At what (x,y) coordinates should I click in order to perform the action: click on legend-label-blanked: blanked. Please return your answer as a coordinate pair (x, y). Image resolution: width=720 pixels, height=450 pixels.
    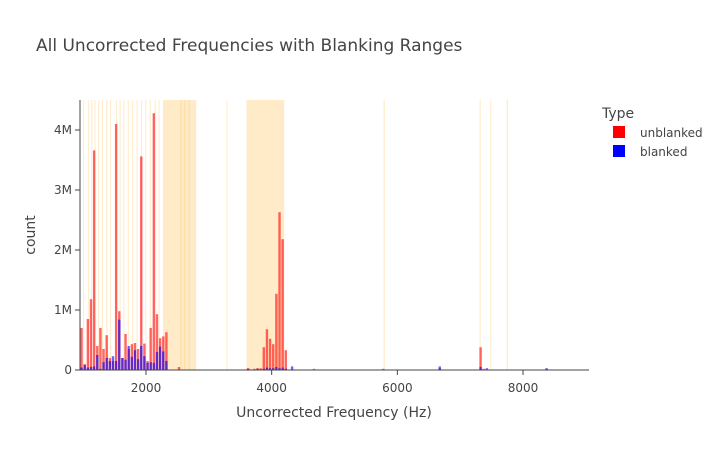
    Looking at the image, I should click on (663, 152).